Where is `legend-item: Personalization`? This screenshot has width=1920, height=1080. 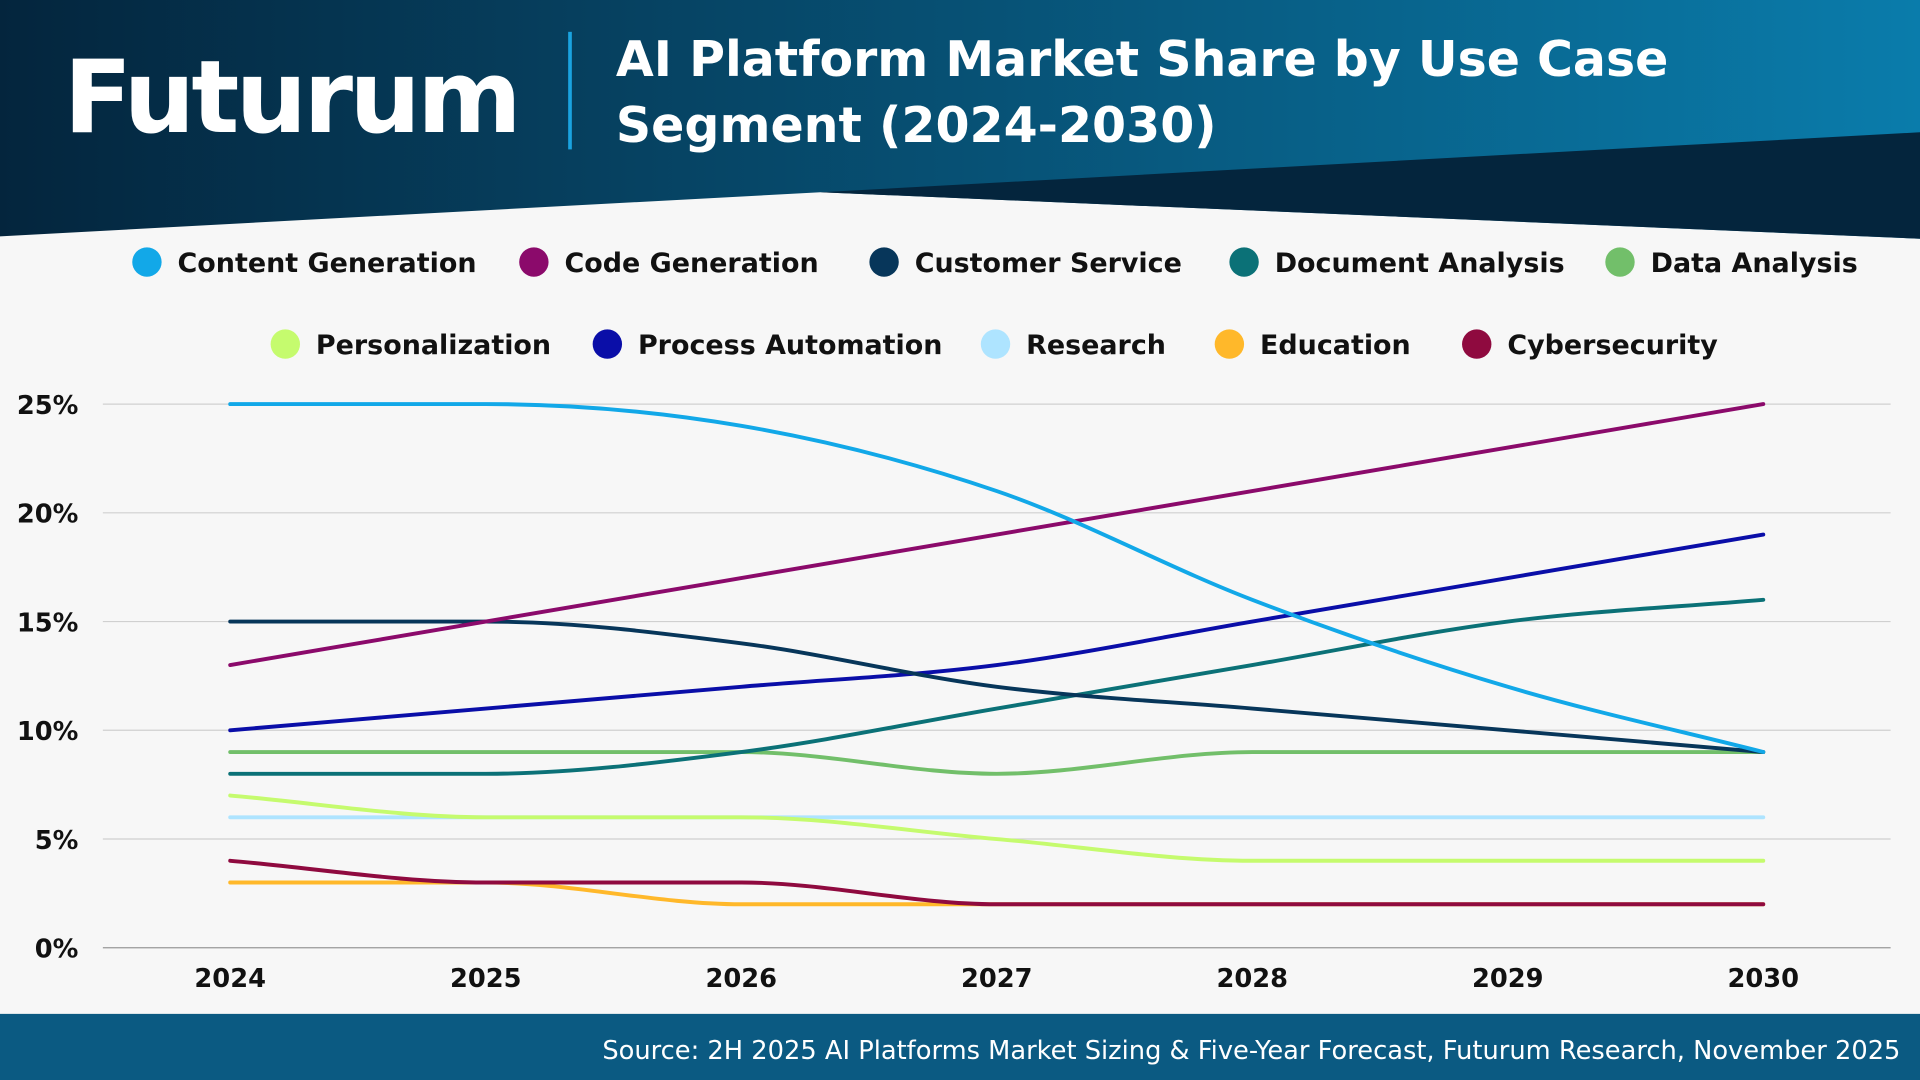 legend-item: Personalization is located at coordinates (410, 345).